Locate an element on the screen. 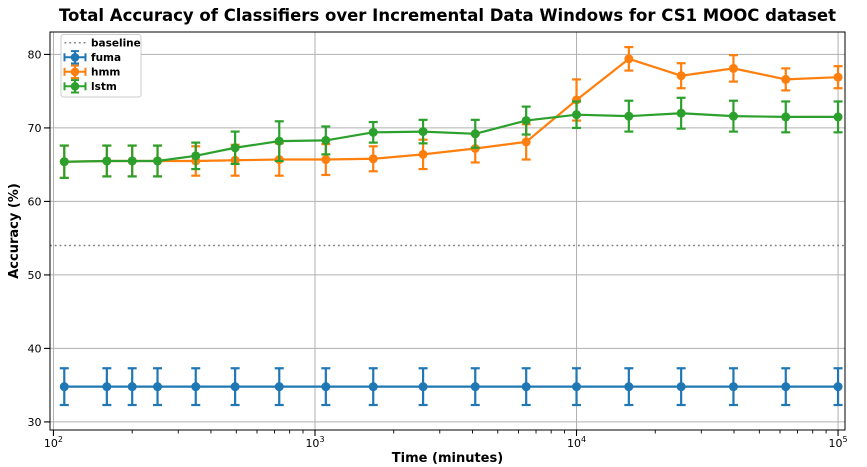  legend-label-baseline: baseline is located at coordinates (116, 44).